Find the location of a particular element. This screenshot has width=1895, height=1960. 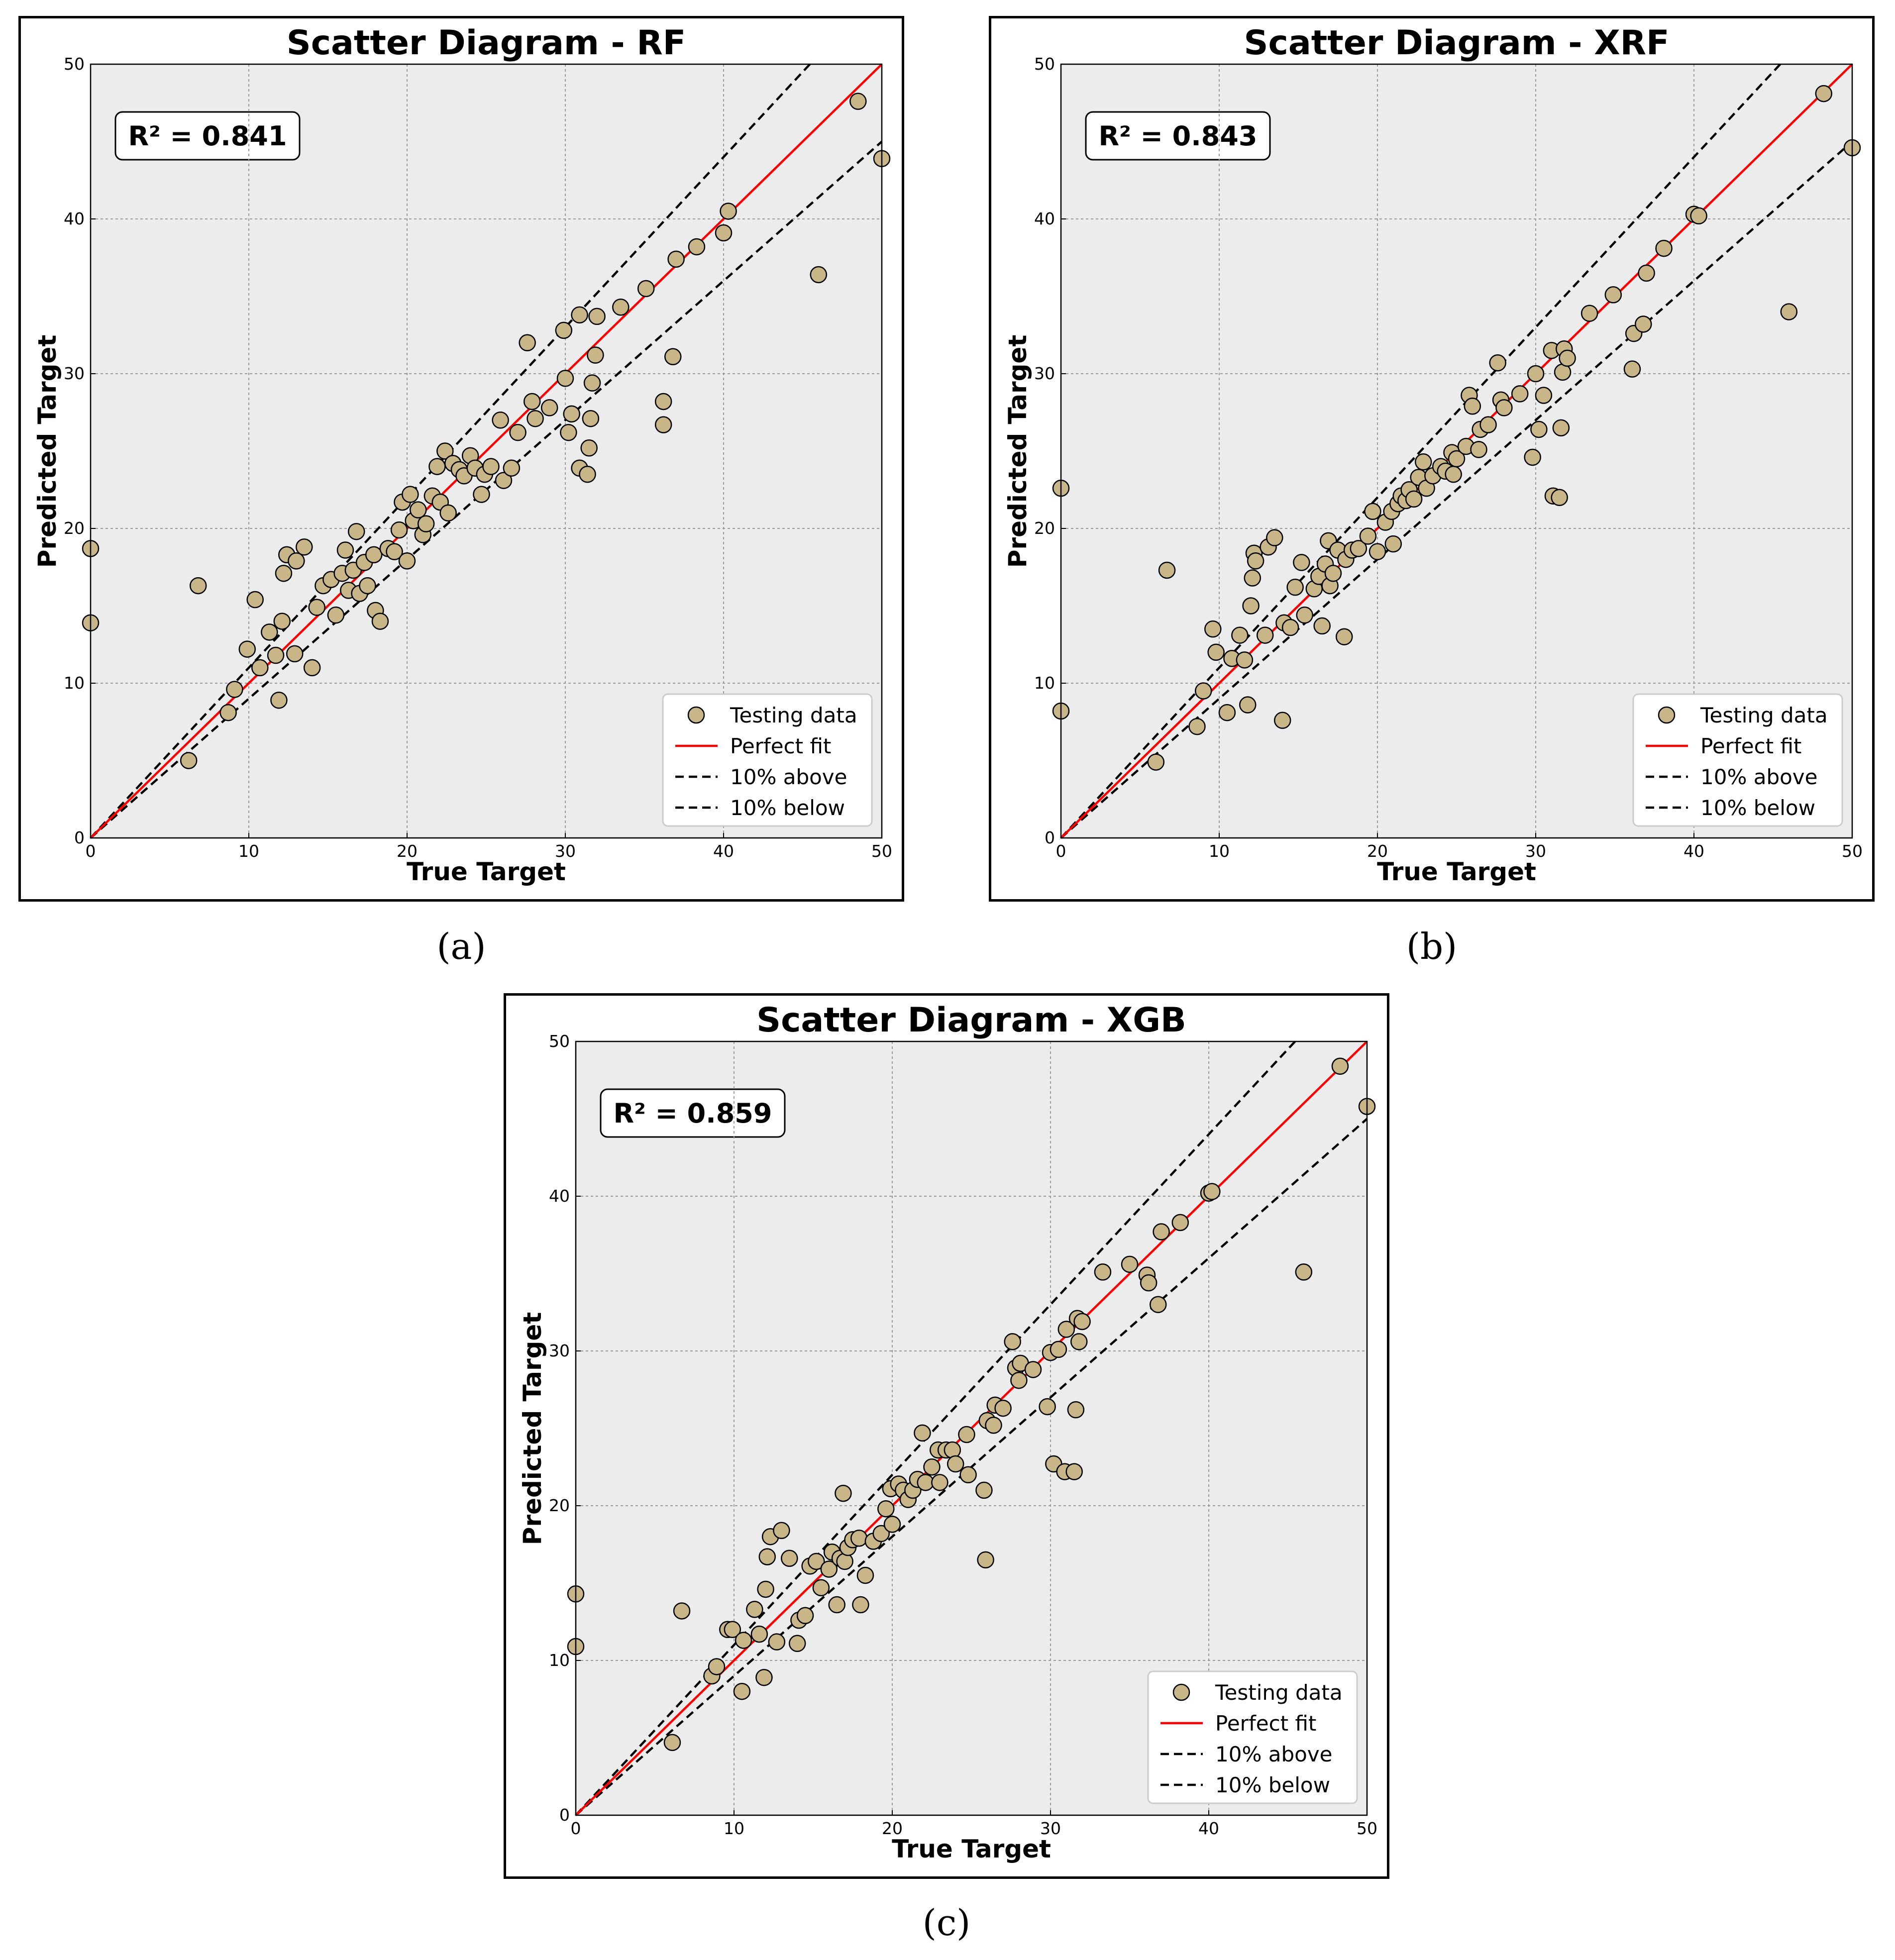

r2-annotation: R² = 0.843 is located at coordinates (1178, 136).